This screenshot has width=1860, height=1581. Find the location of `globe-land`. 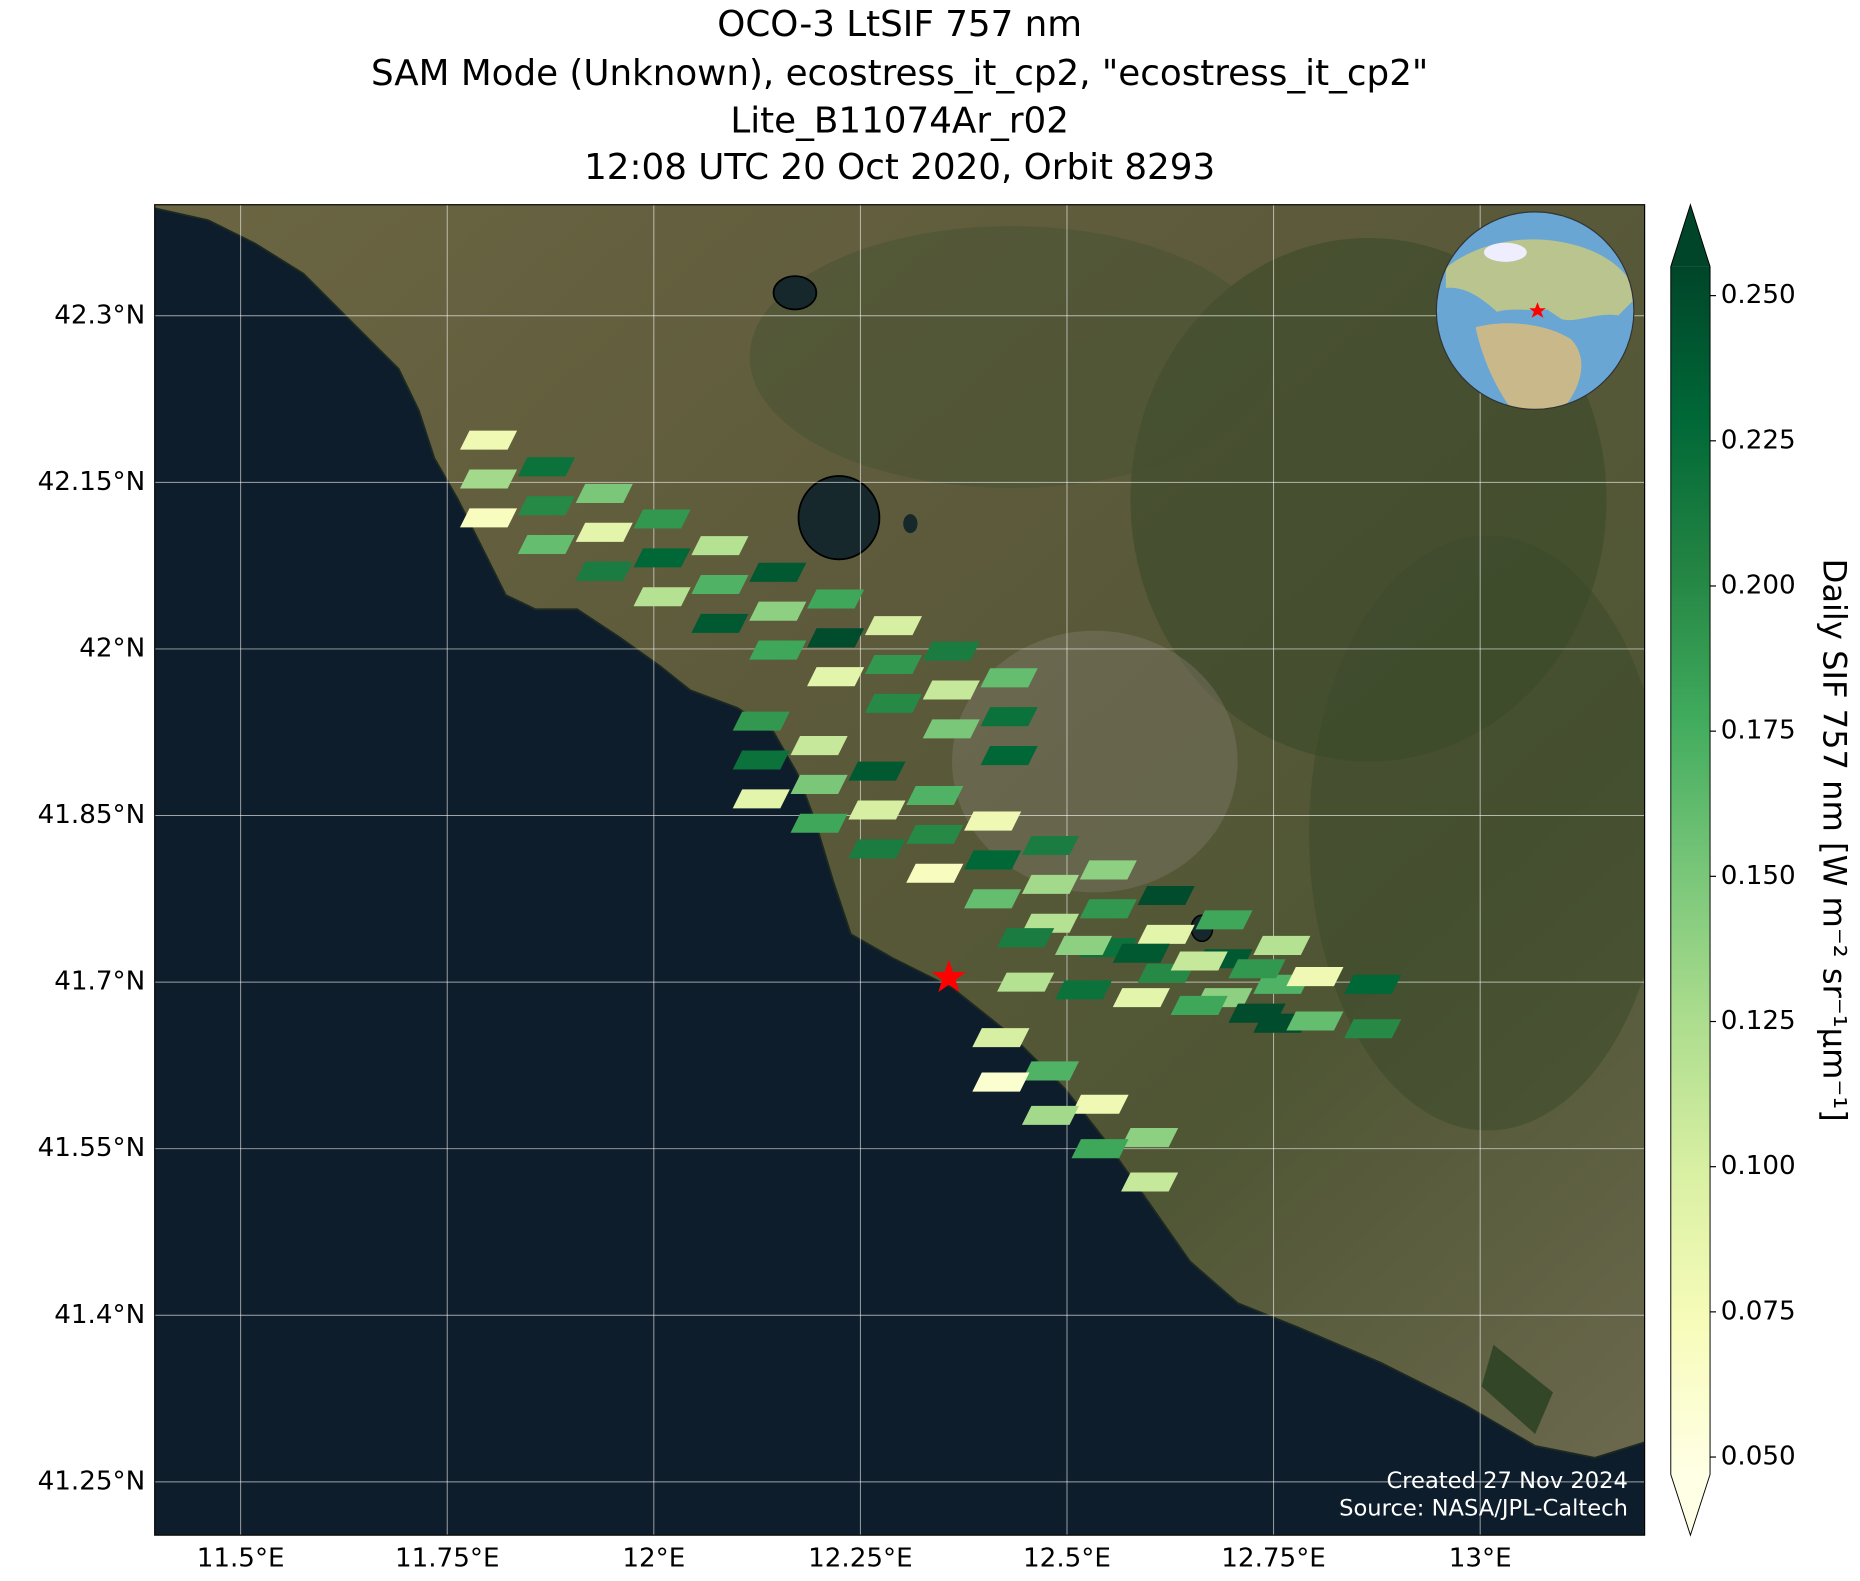

globe-land is located at coordinates (1528, 366).